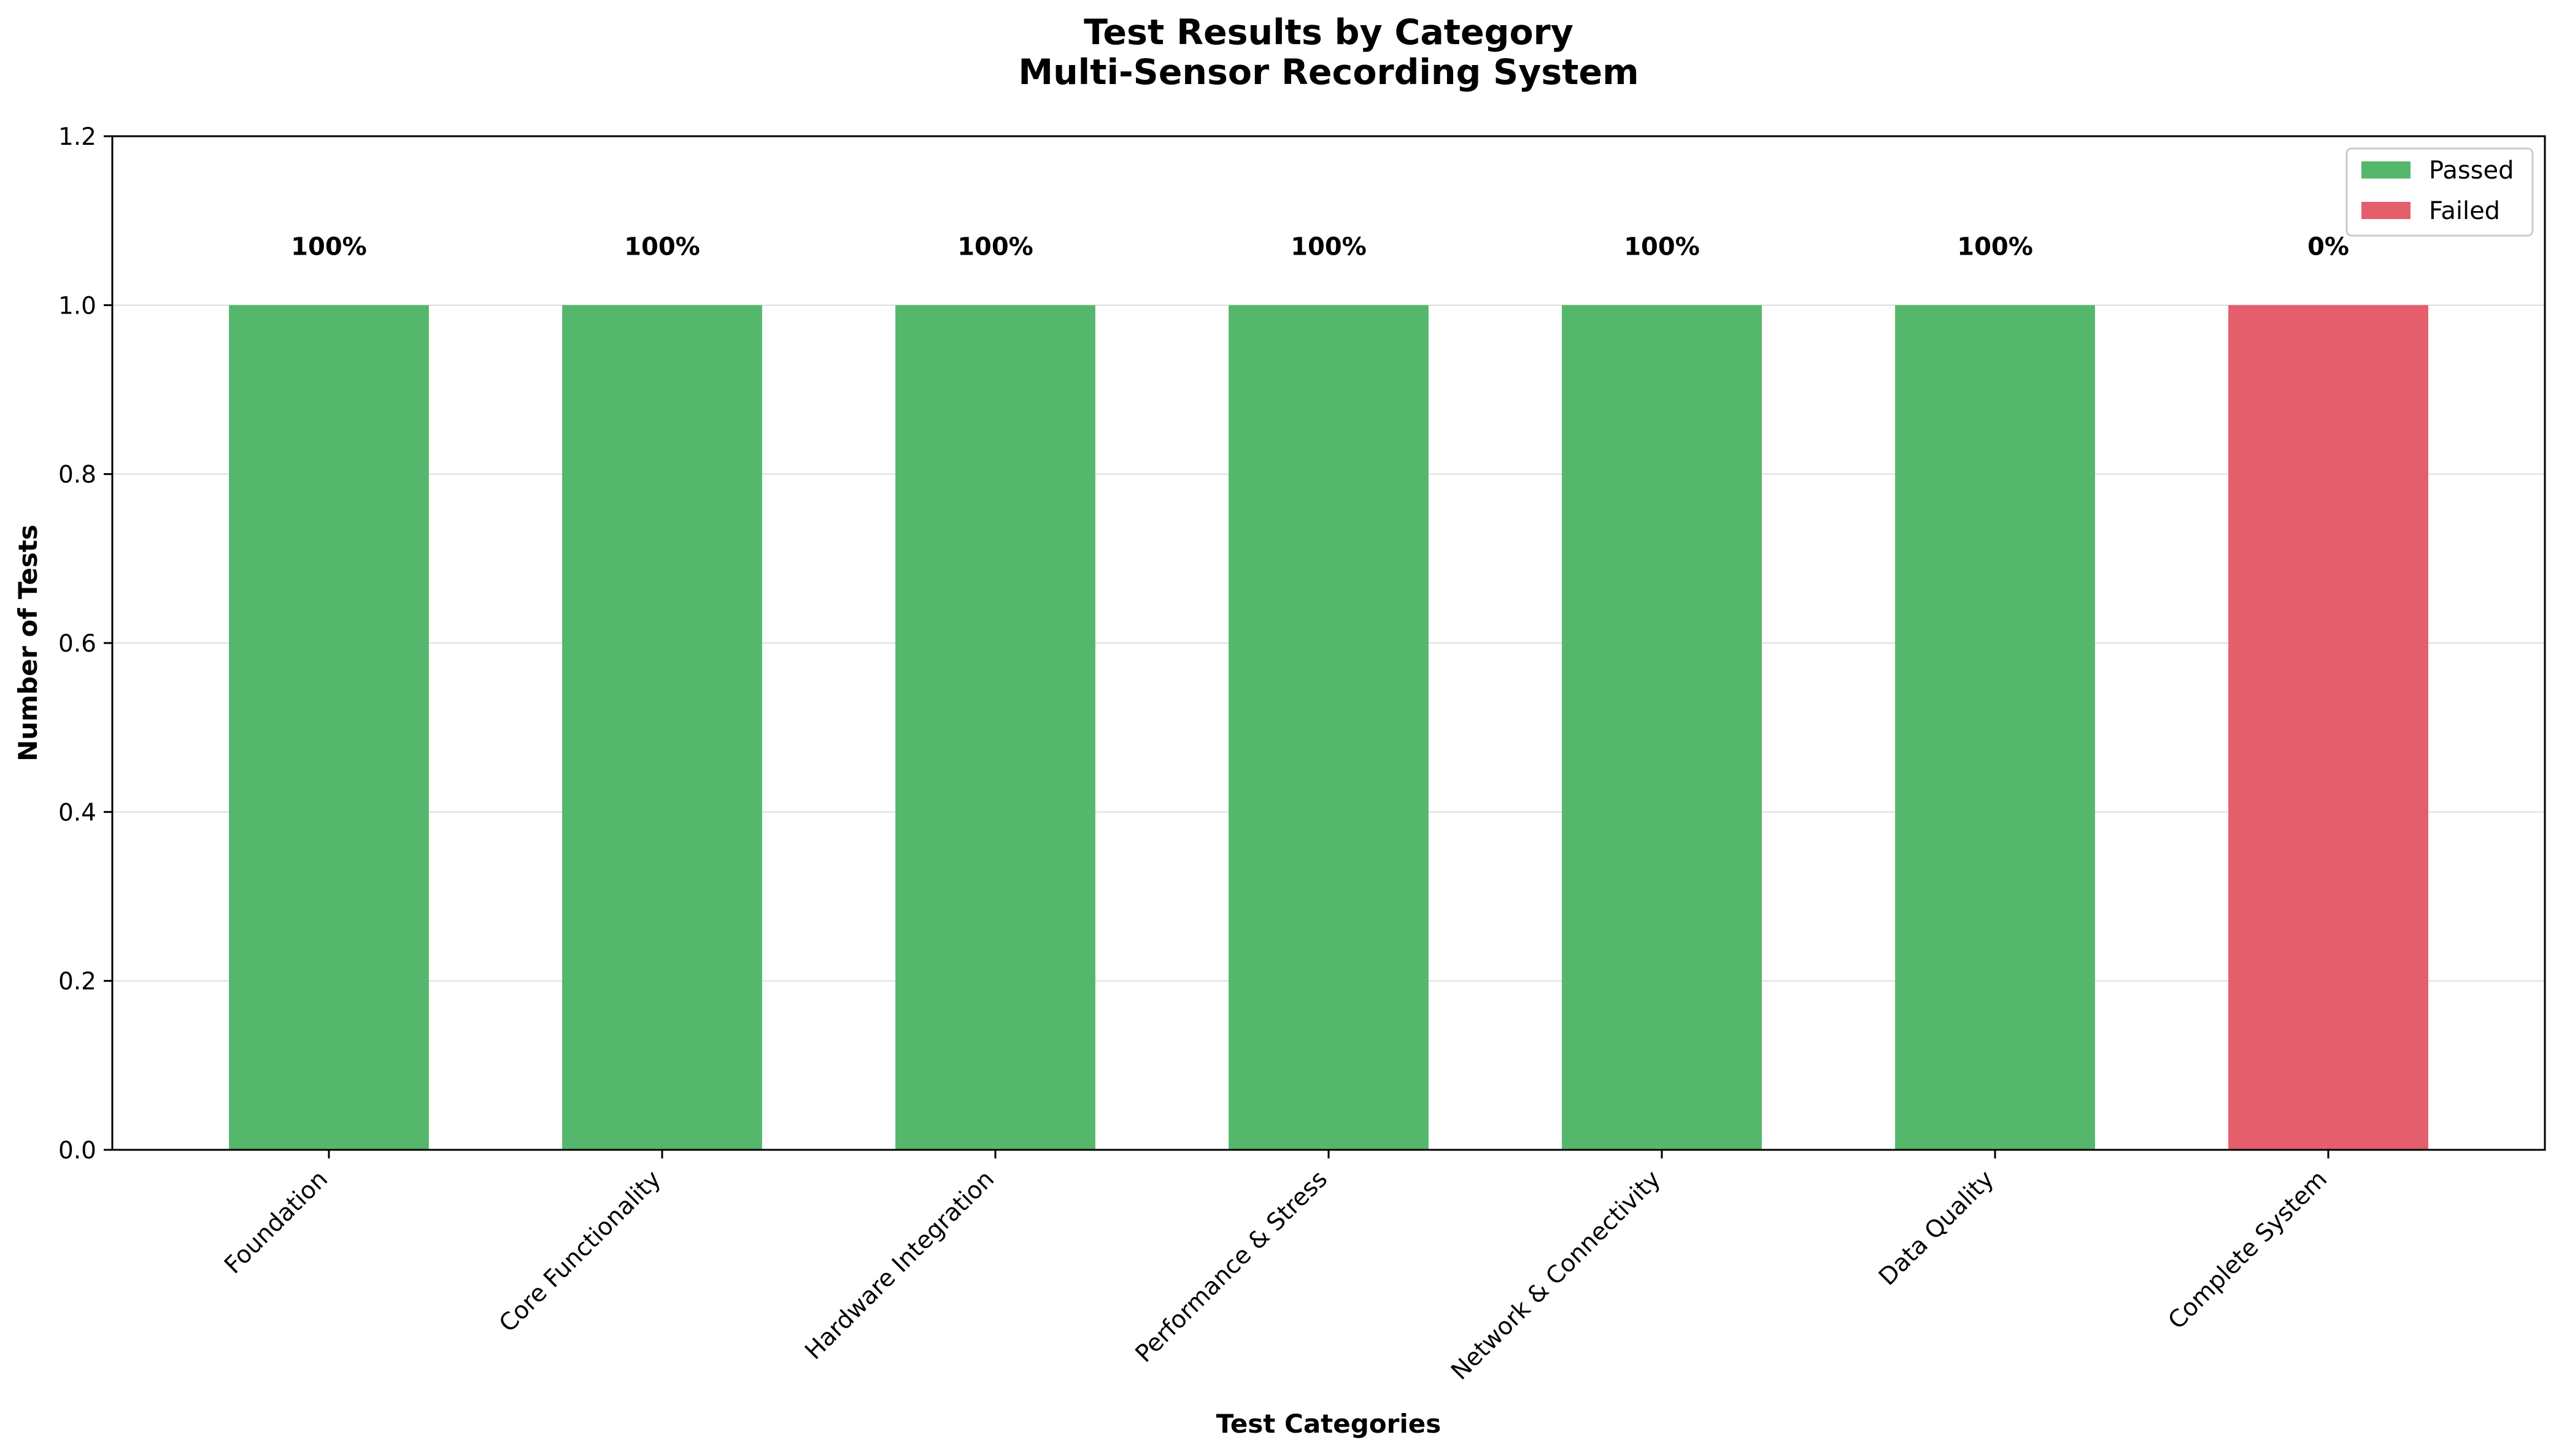  Describe the element at coordinates (2471, 170) in the screenshot. I see `legend-label-passed: Passed` at that location.